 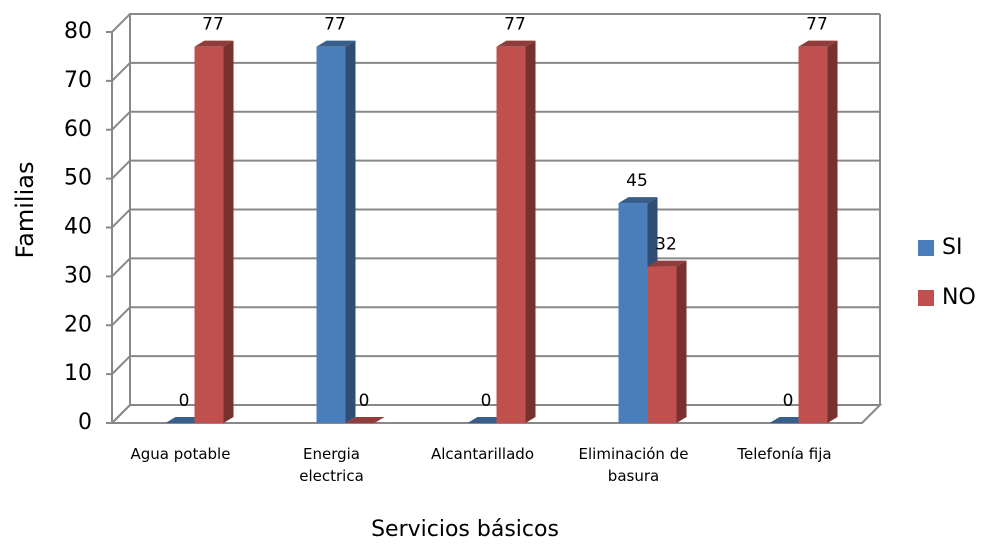 I want to click on y-tick-label: 80, so click(x=78, y=31).